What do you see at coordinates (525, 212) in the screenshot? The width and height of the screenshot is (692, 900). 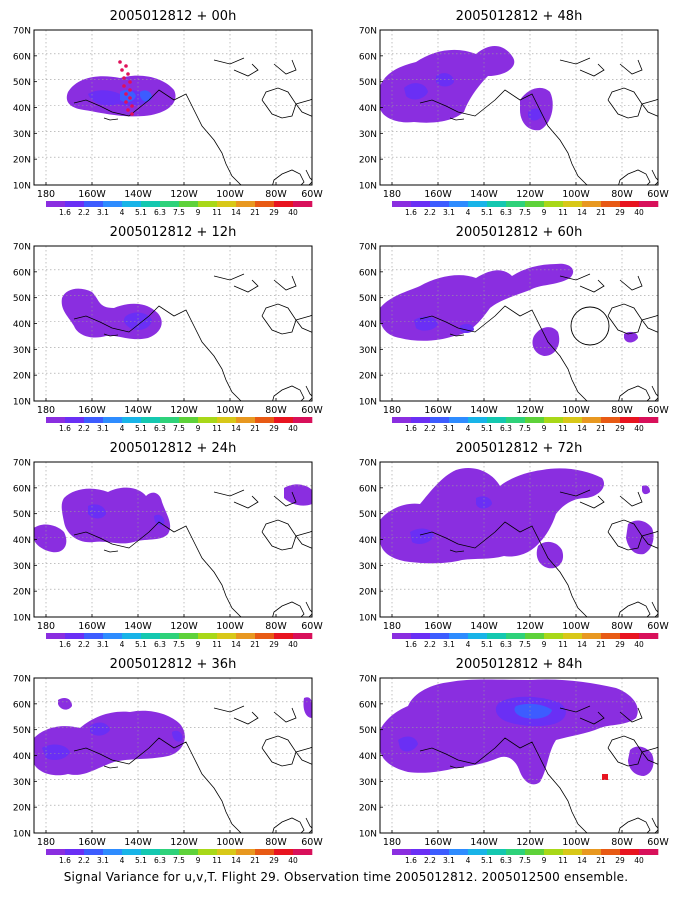 I see `colorbar-label: 7.5` at bounding box center [525, 212].